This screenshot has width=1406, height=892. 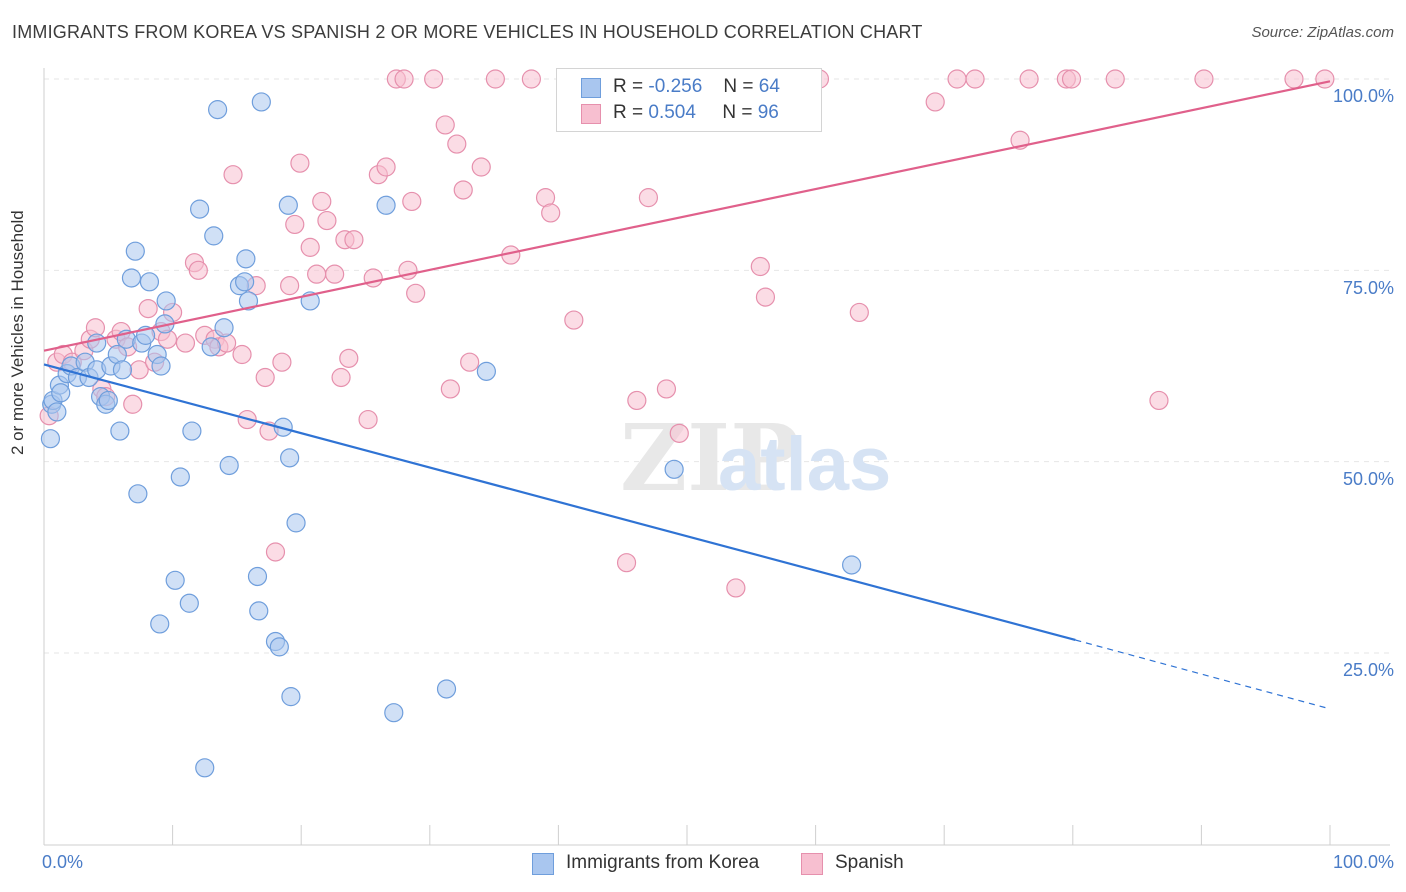 I want to click on x-tick-label: 100.0%, so click(x=1363, y=862).